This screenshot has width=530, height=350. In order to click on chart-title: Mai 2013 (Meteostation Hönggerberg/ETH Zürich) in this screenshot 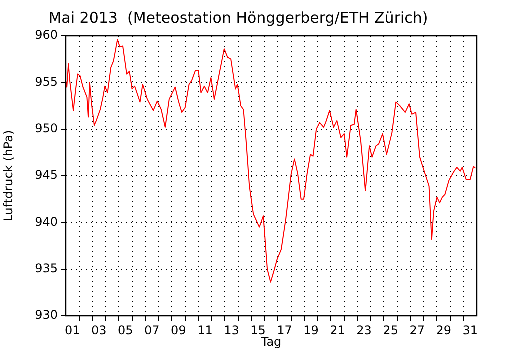, I will do `click(238, 17)`.